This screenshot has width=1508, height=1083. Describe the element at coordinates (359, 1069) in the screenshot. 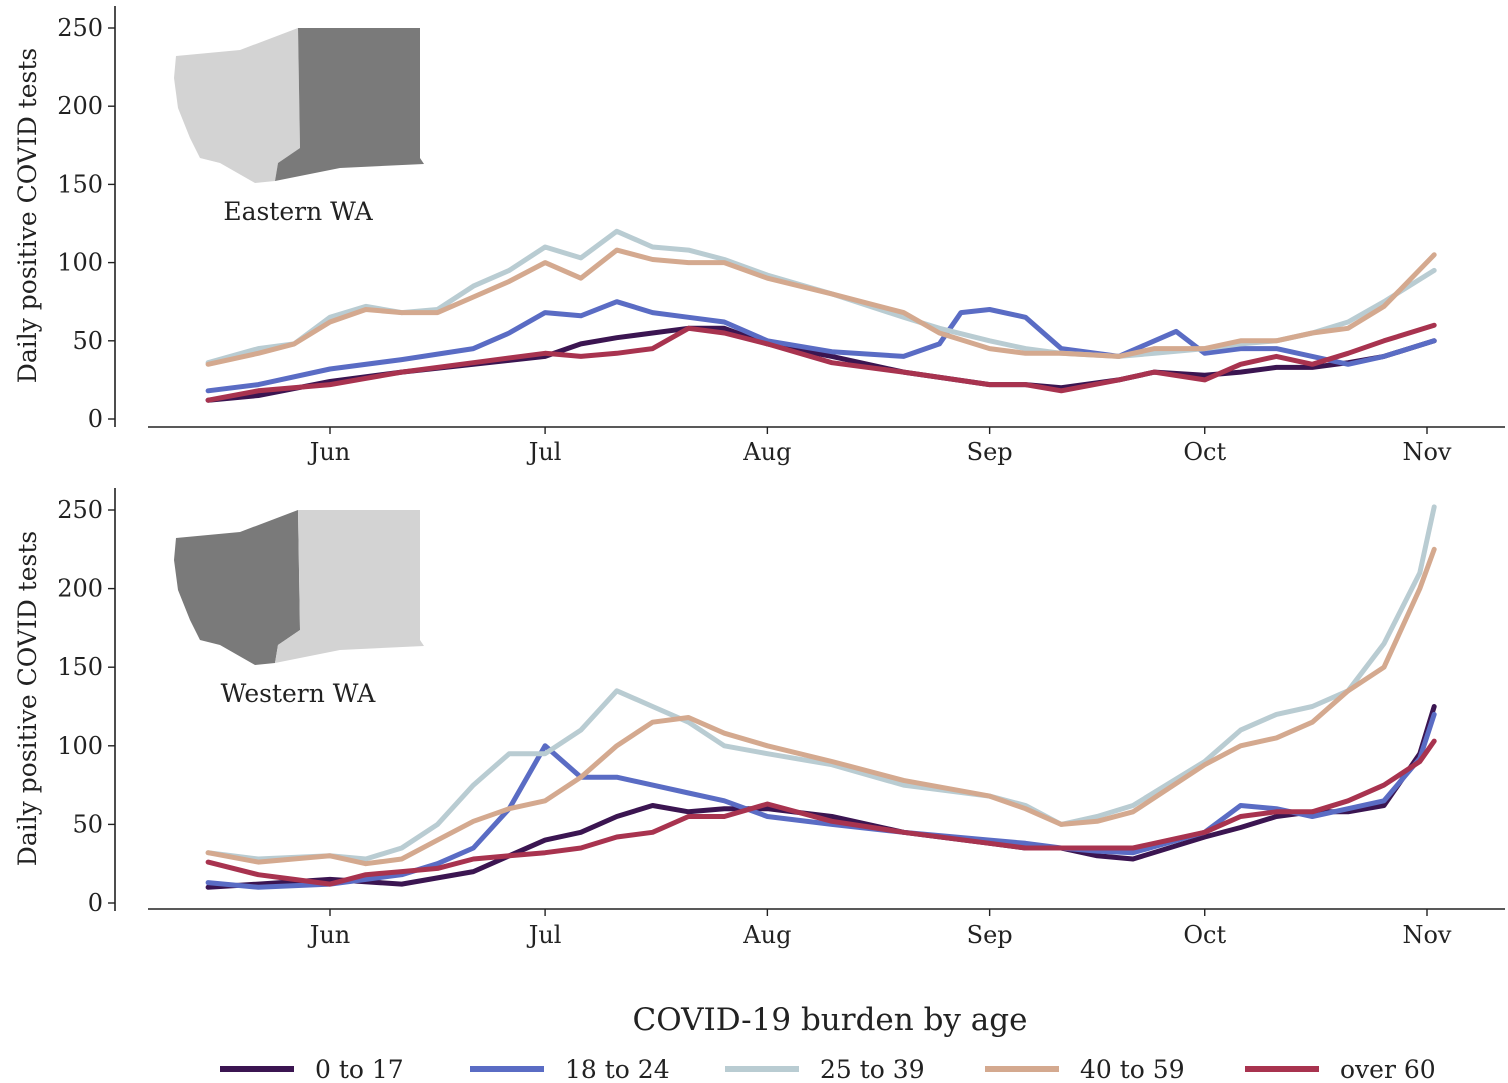

I see `legend-label-s0-17: 0 to 17` at that location.